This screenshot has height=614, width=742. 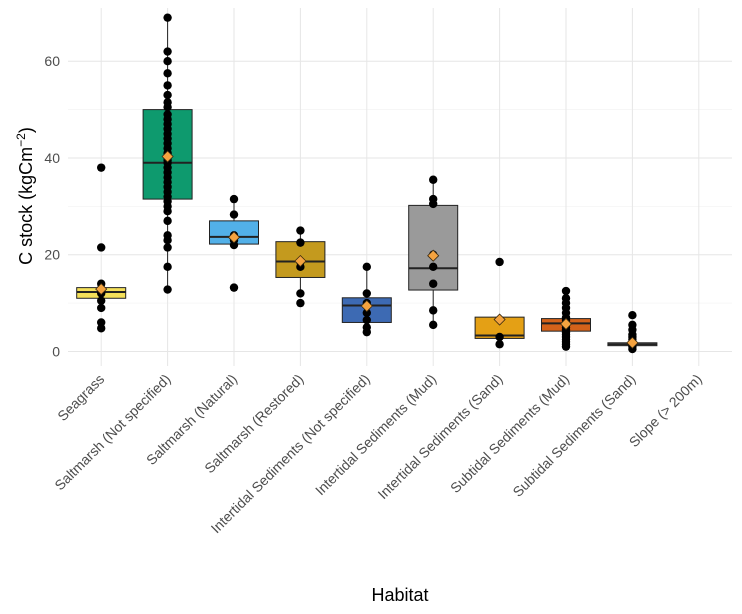 I want to click on y-axis-title-superscript: −2, so click(x=21, y=140).